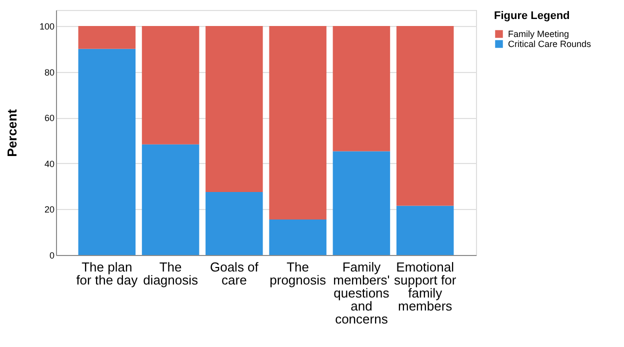 This screenshot has height=347, width=624. I want to click on x-tick-label: Emotional support for family members, so click(425, 287).